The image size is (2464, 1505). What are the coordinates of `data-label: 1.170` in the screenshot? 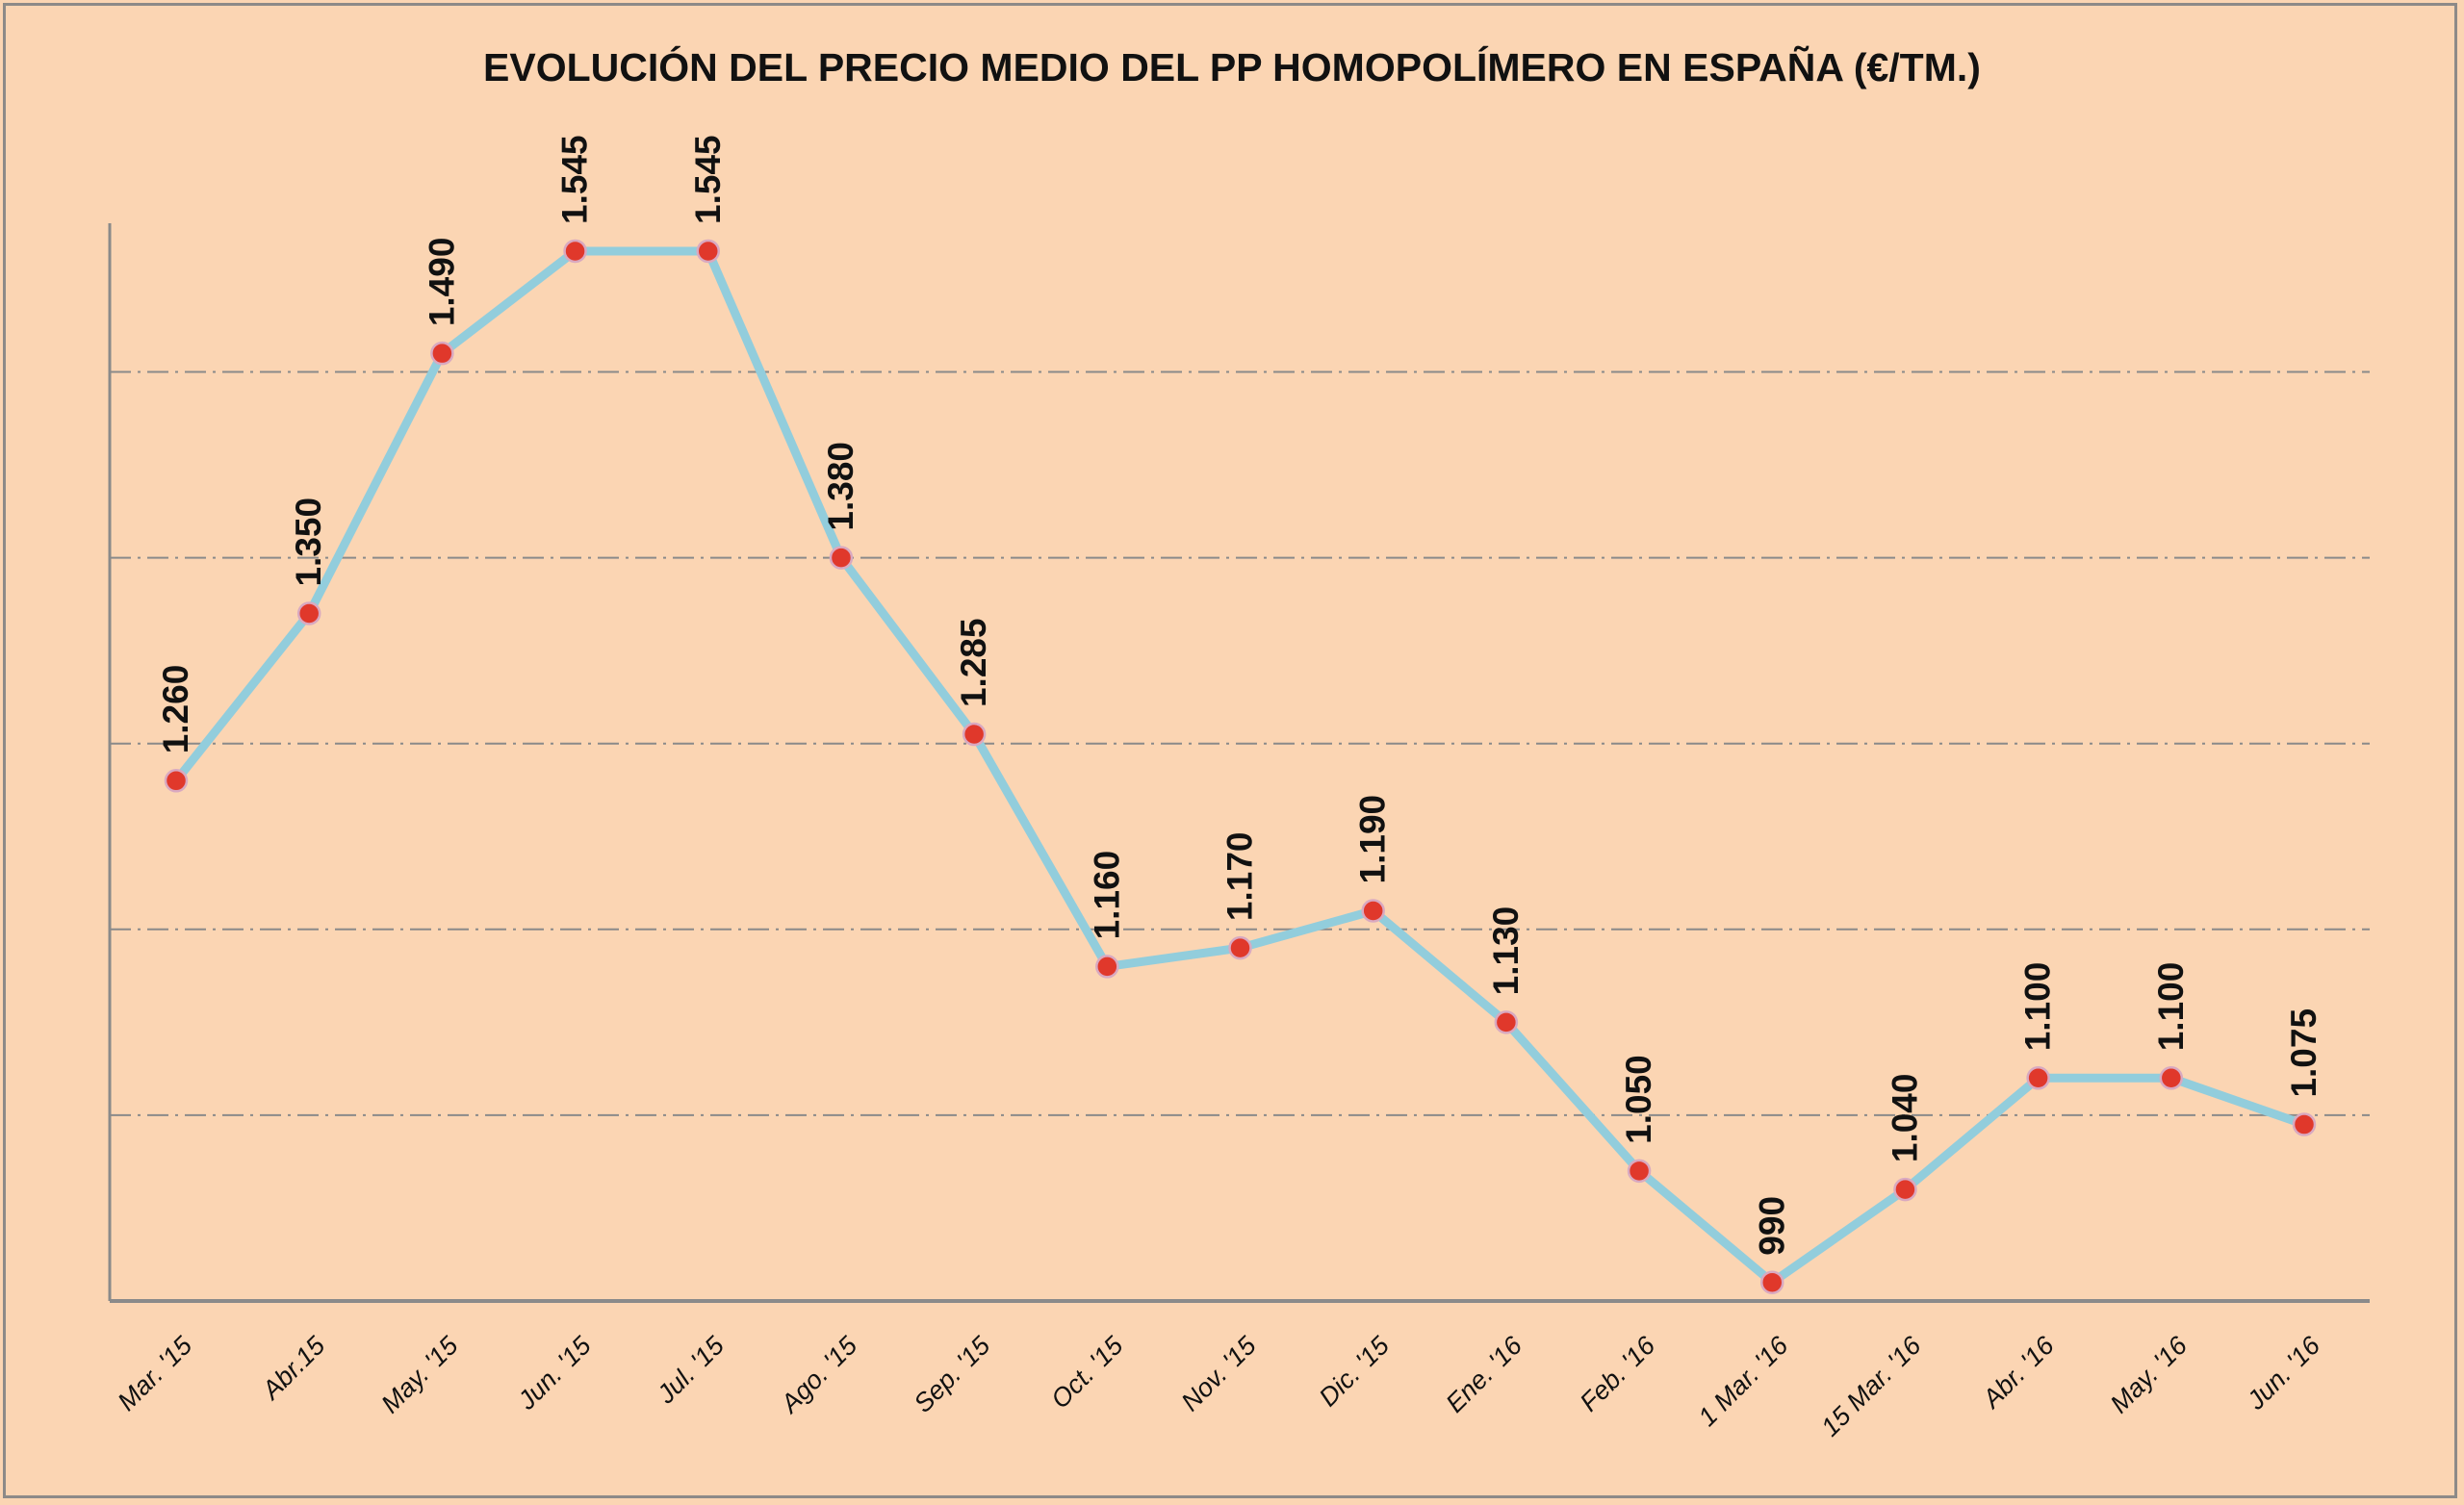 It's located at (1240, 877).